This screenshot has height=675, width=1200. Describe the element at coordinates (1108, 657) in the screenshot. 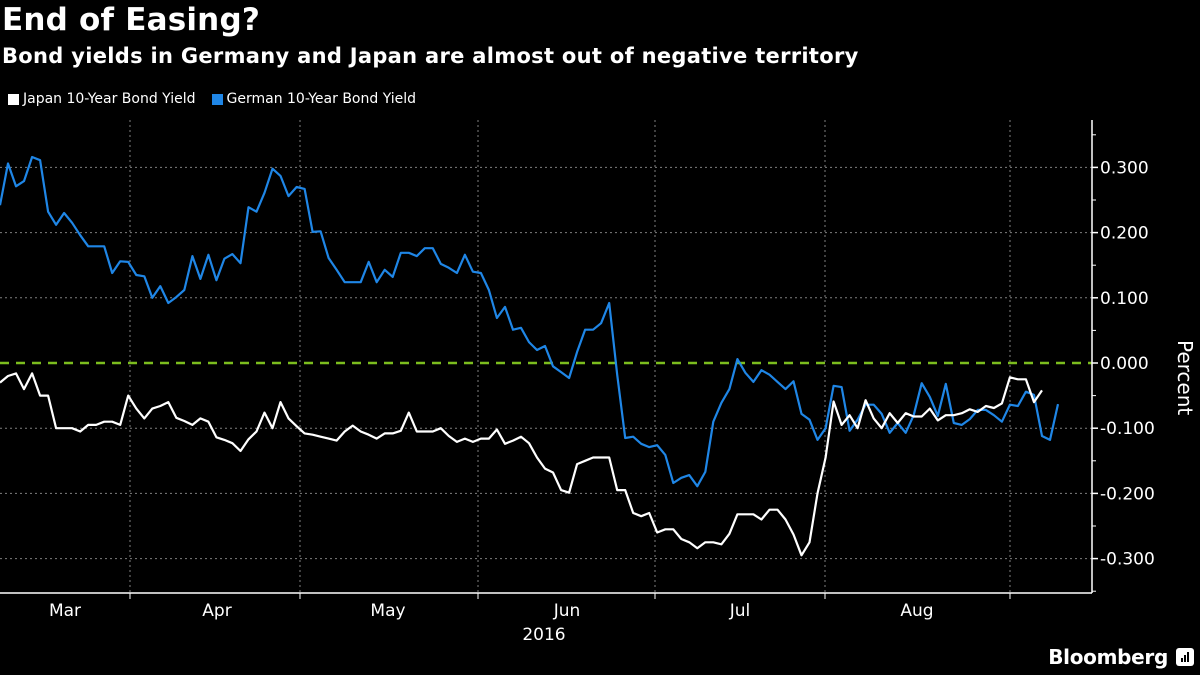

I see `bloomberg-brand: Bloomberg` at that location.